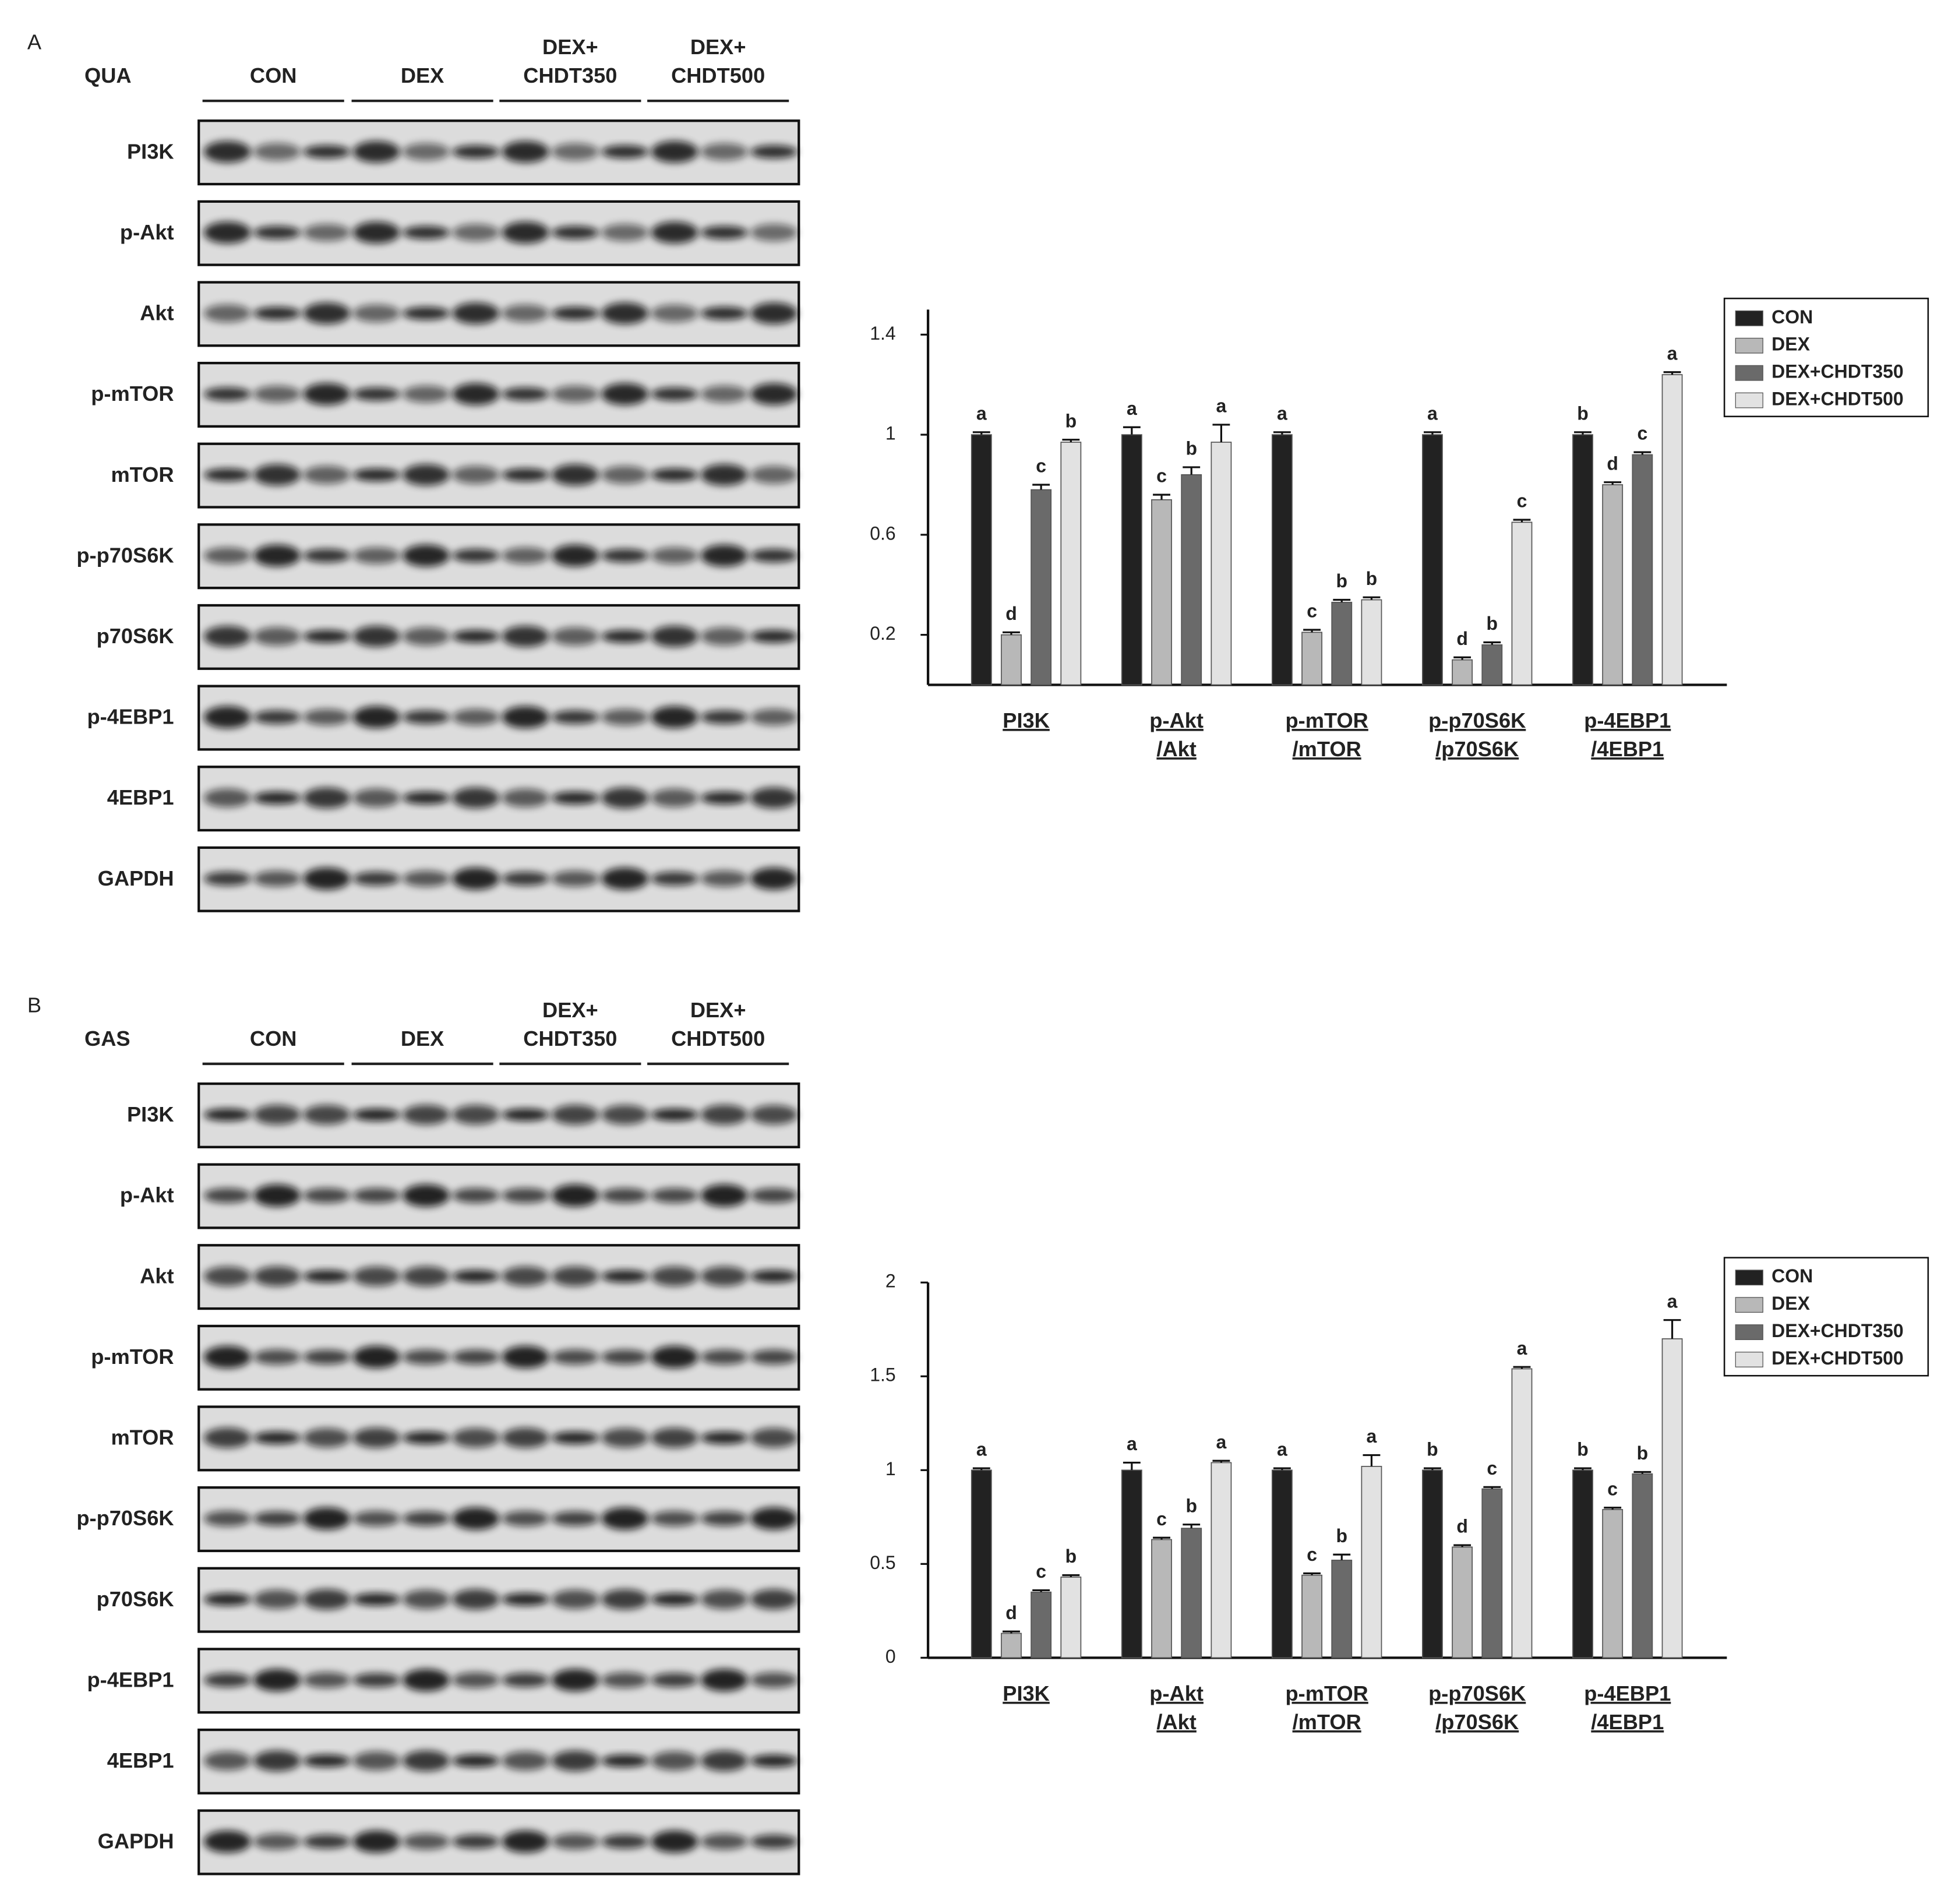 The width and height of the screenshot is (1948, 1904). Describe the element at coordinates (136, 878) in the screenshot. I see `protein-label: GAPDH` at that location.